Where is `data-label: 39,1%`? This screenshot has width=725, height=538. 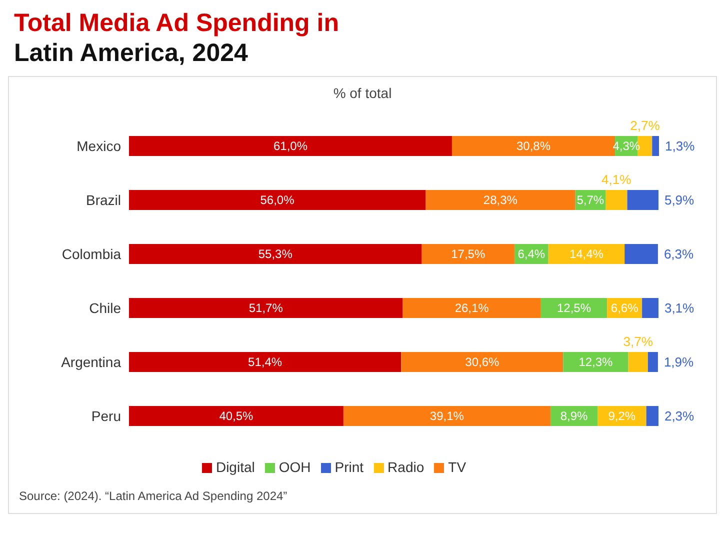
data-label: 39,1% is located at coordinates (447, 416).